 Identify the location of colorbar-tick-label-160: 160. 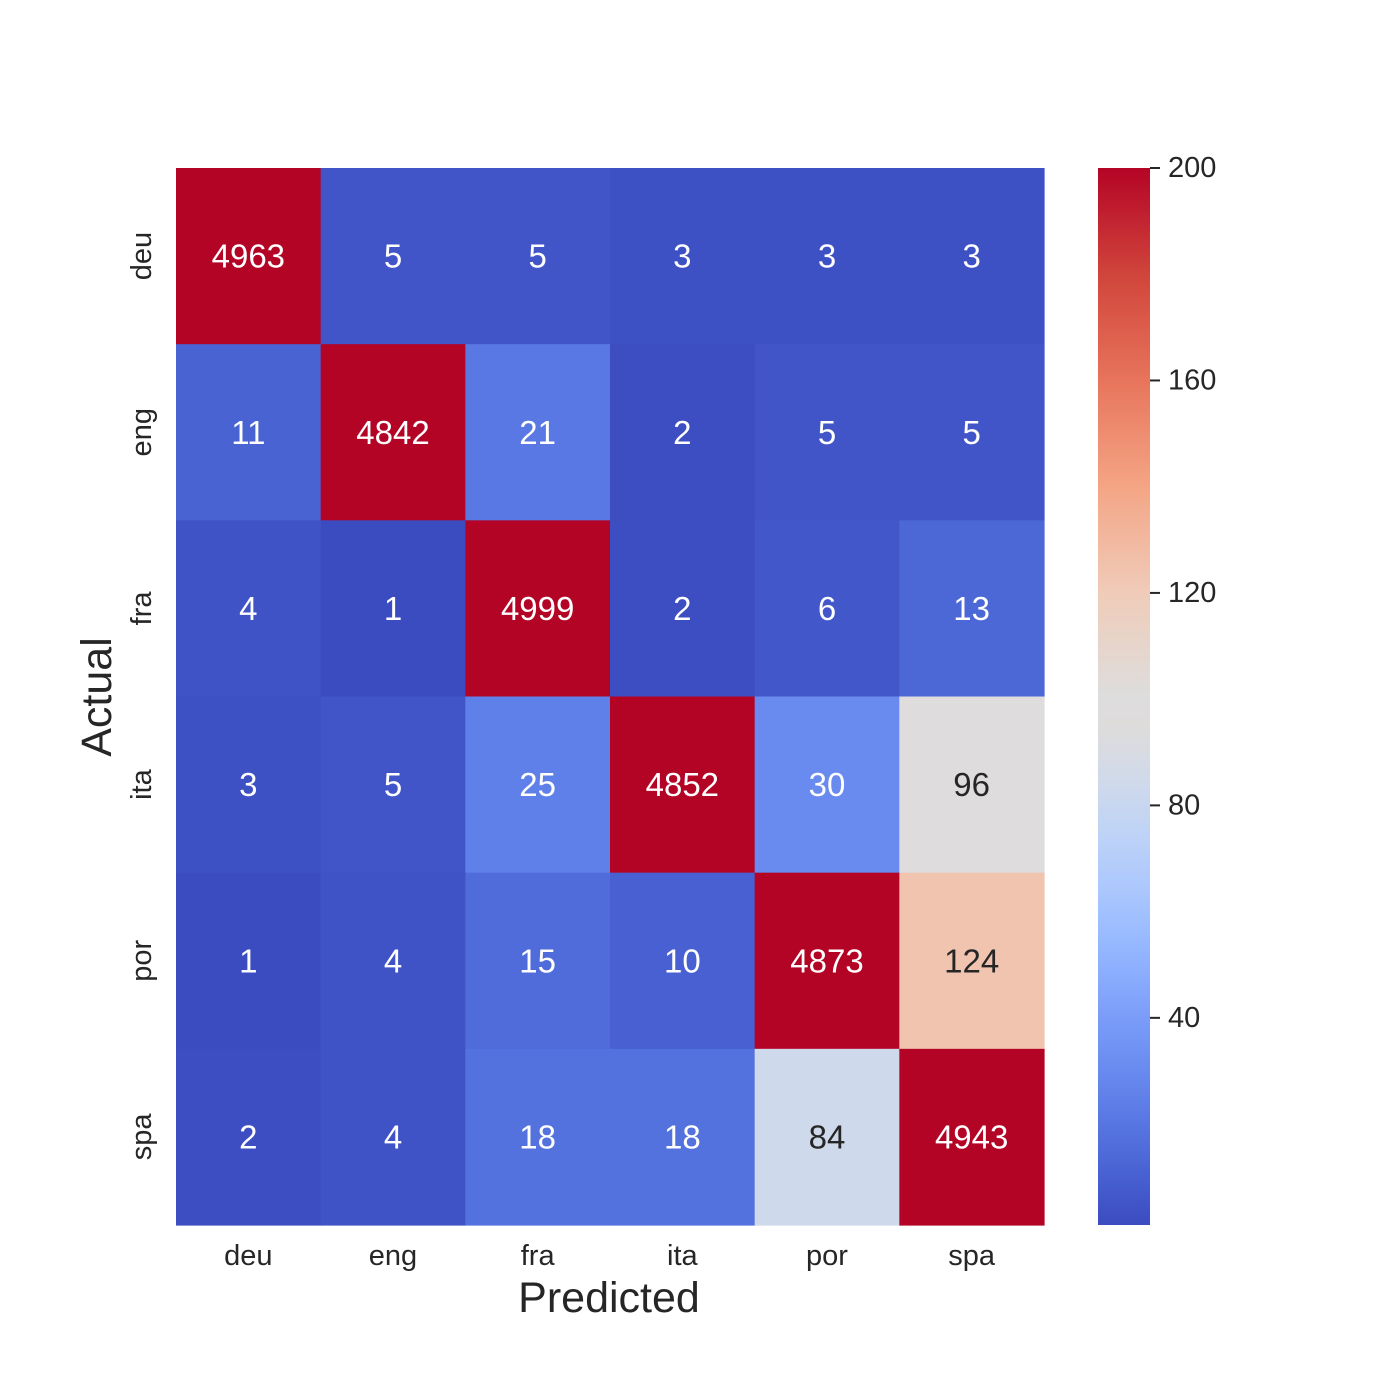
(1192, 380).